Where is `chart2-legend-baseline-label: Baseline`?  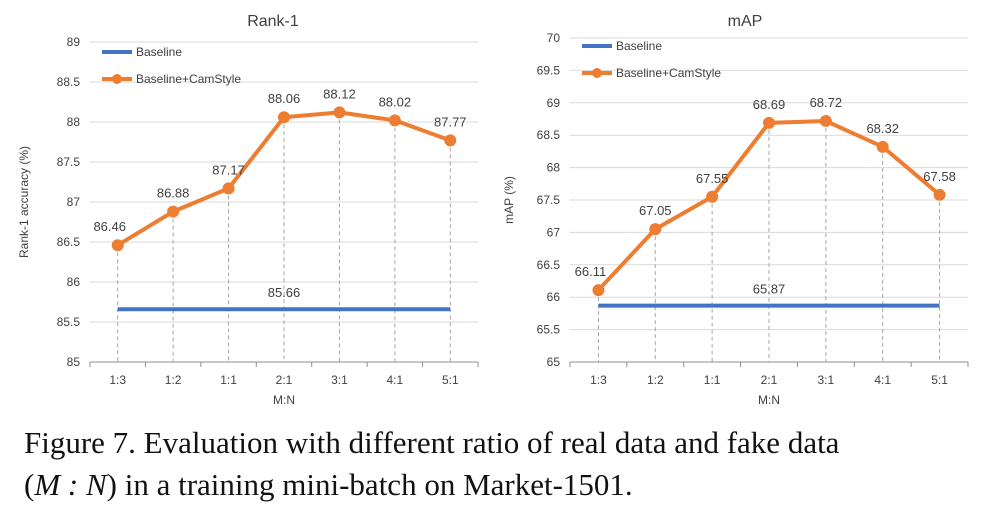
chart2-legend-baseline-label: Baseline is located at coordinates (639, 46).